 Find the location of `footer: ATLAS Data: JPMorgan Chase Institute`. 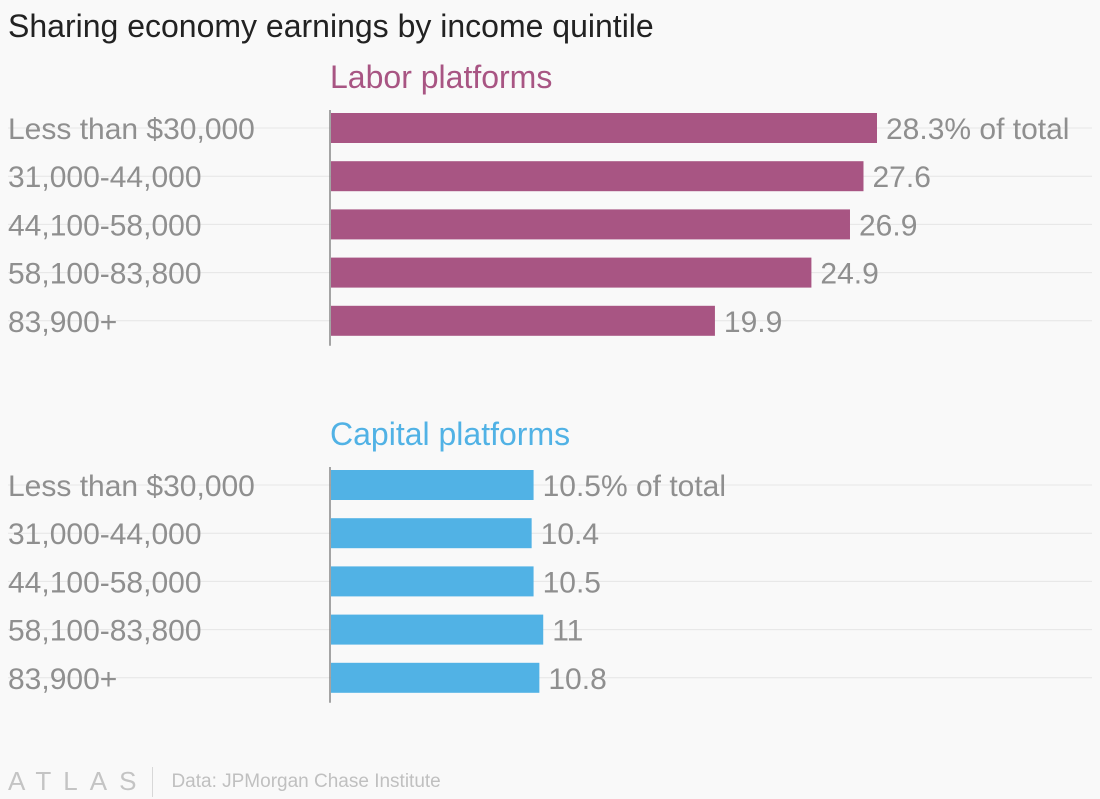

footer: ATLAS Data: JPMorgan Chase Institute is located at coordinates (224, 781).